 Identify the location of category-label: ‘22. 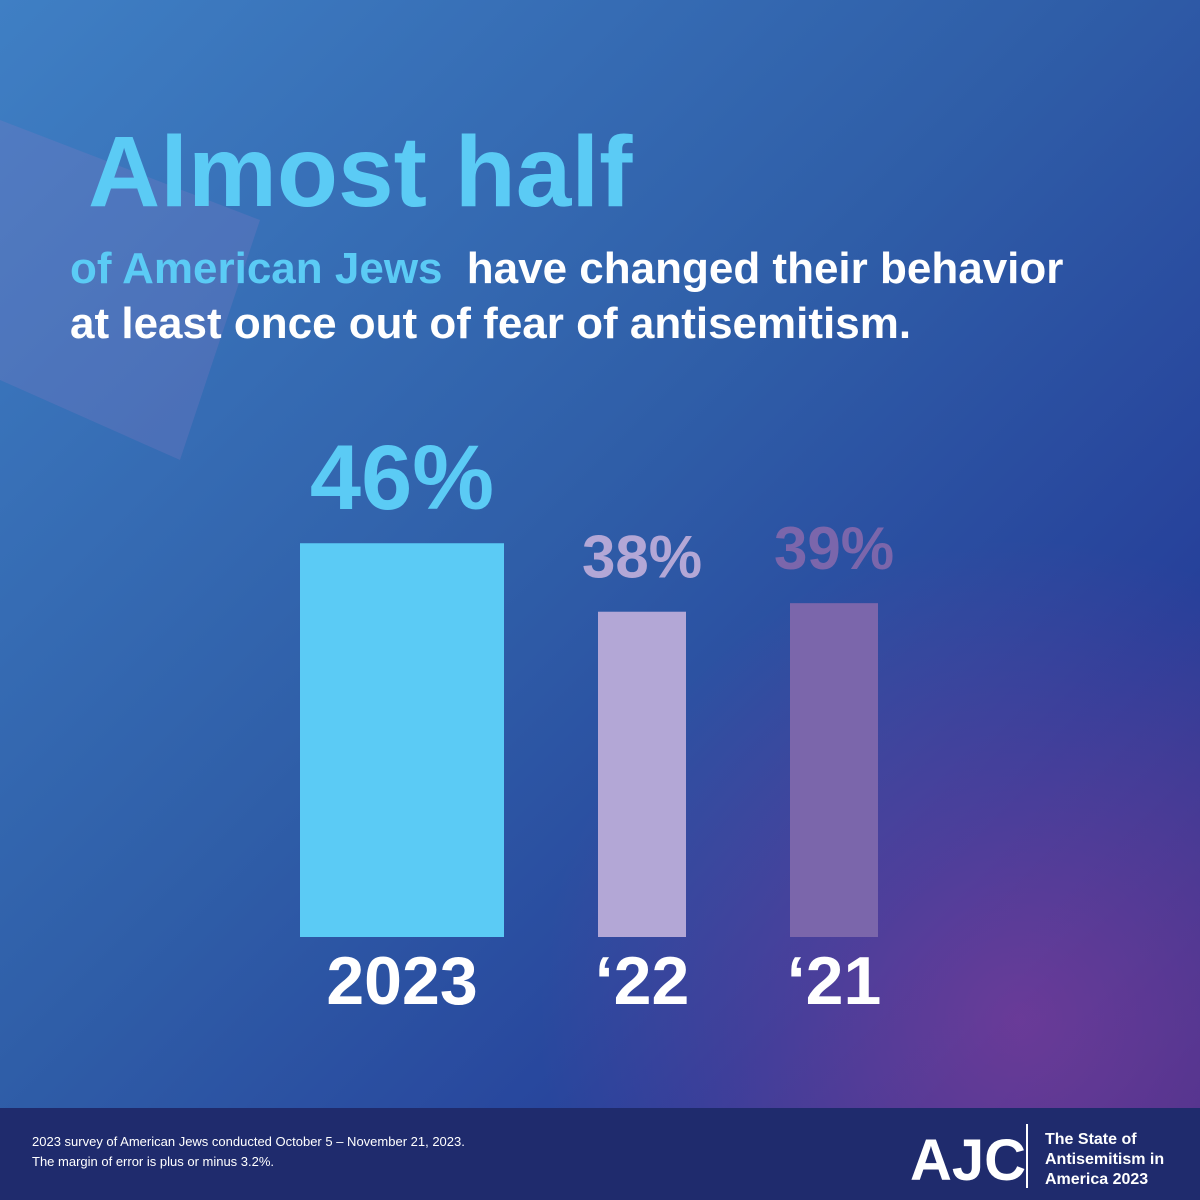
(642, 981).